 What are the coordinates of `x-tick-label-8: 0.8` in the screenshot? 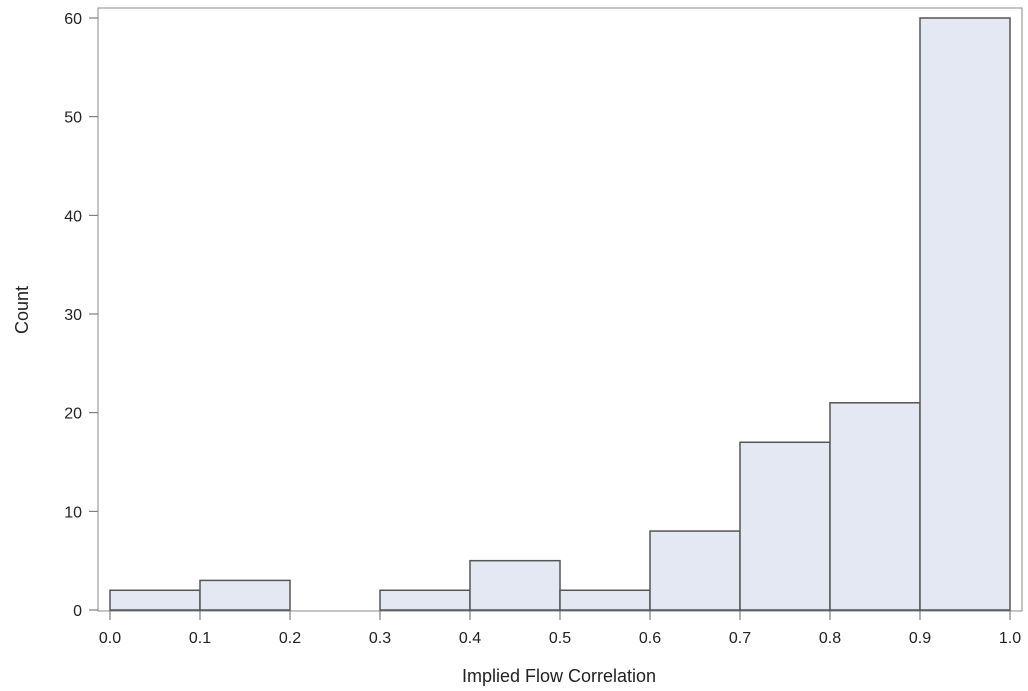 It's located at (830, 638).